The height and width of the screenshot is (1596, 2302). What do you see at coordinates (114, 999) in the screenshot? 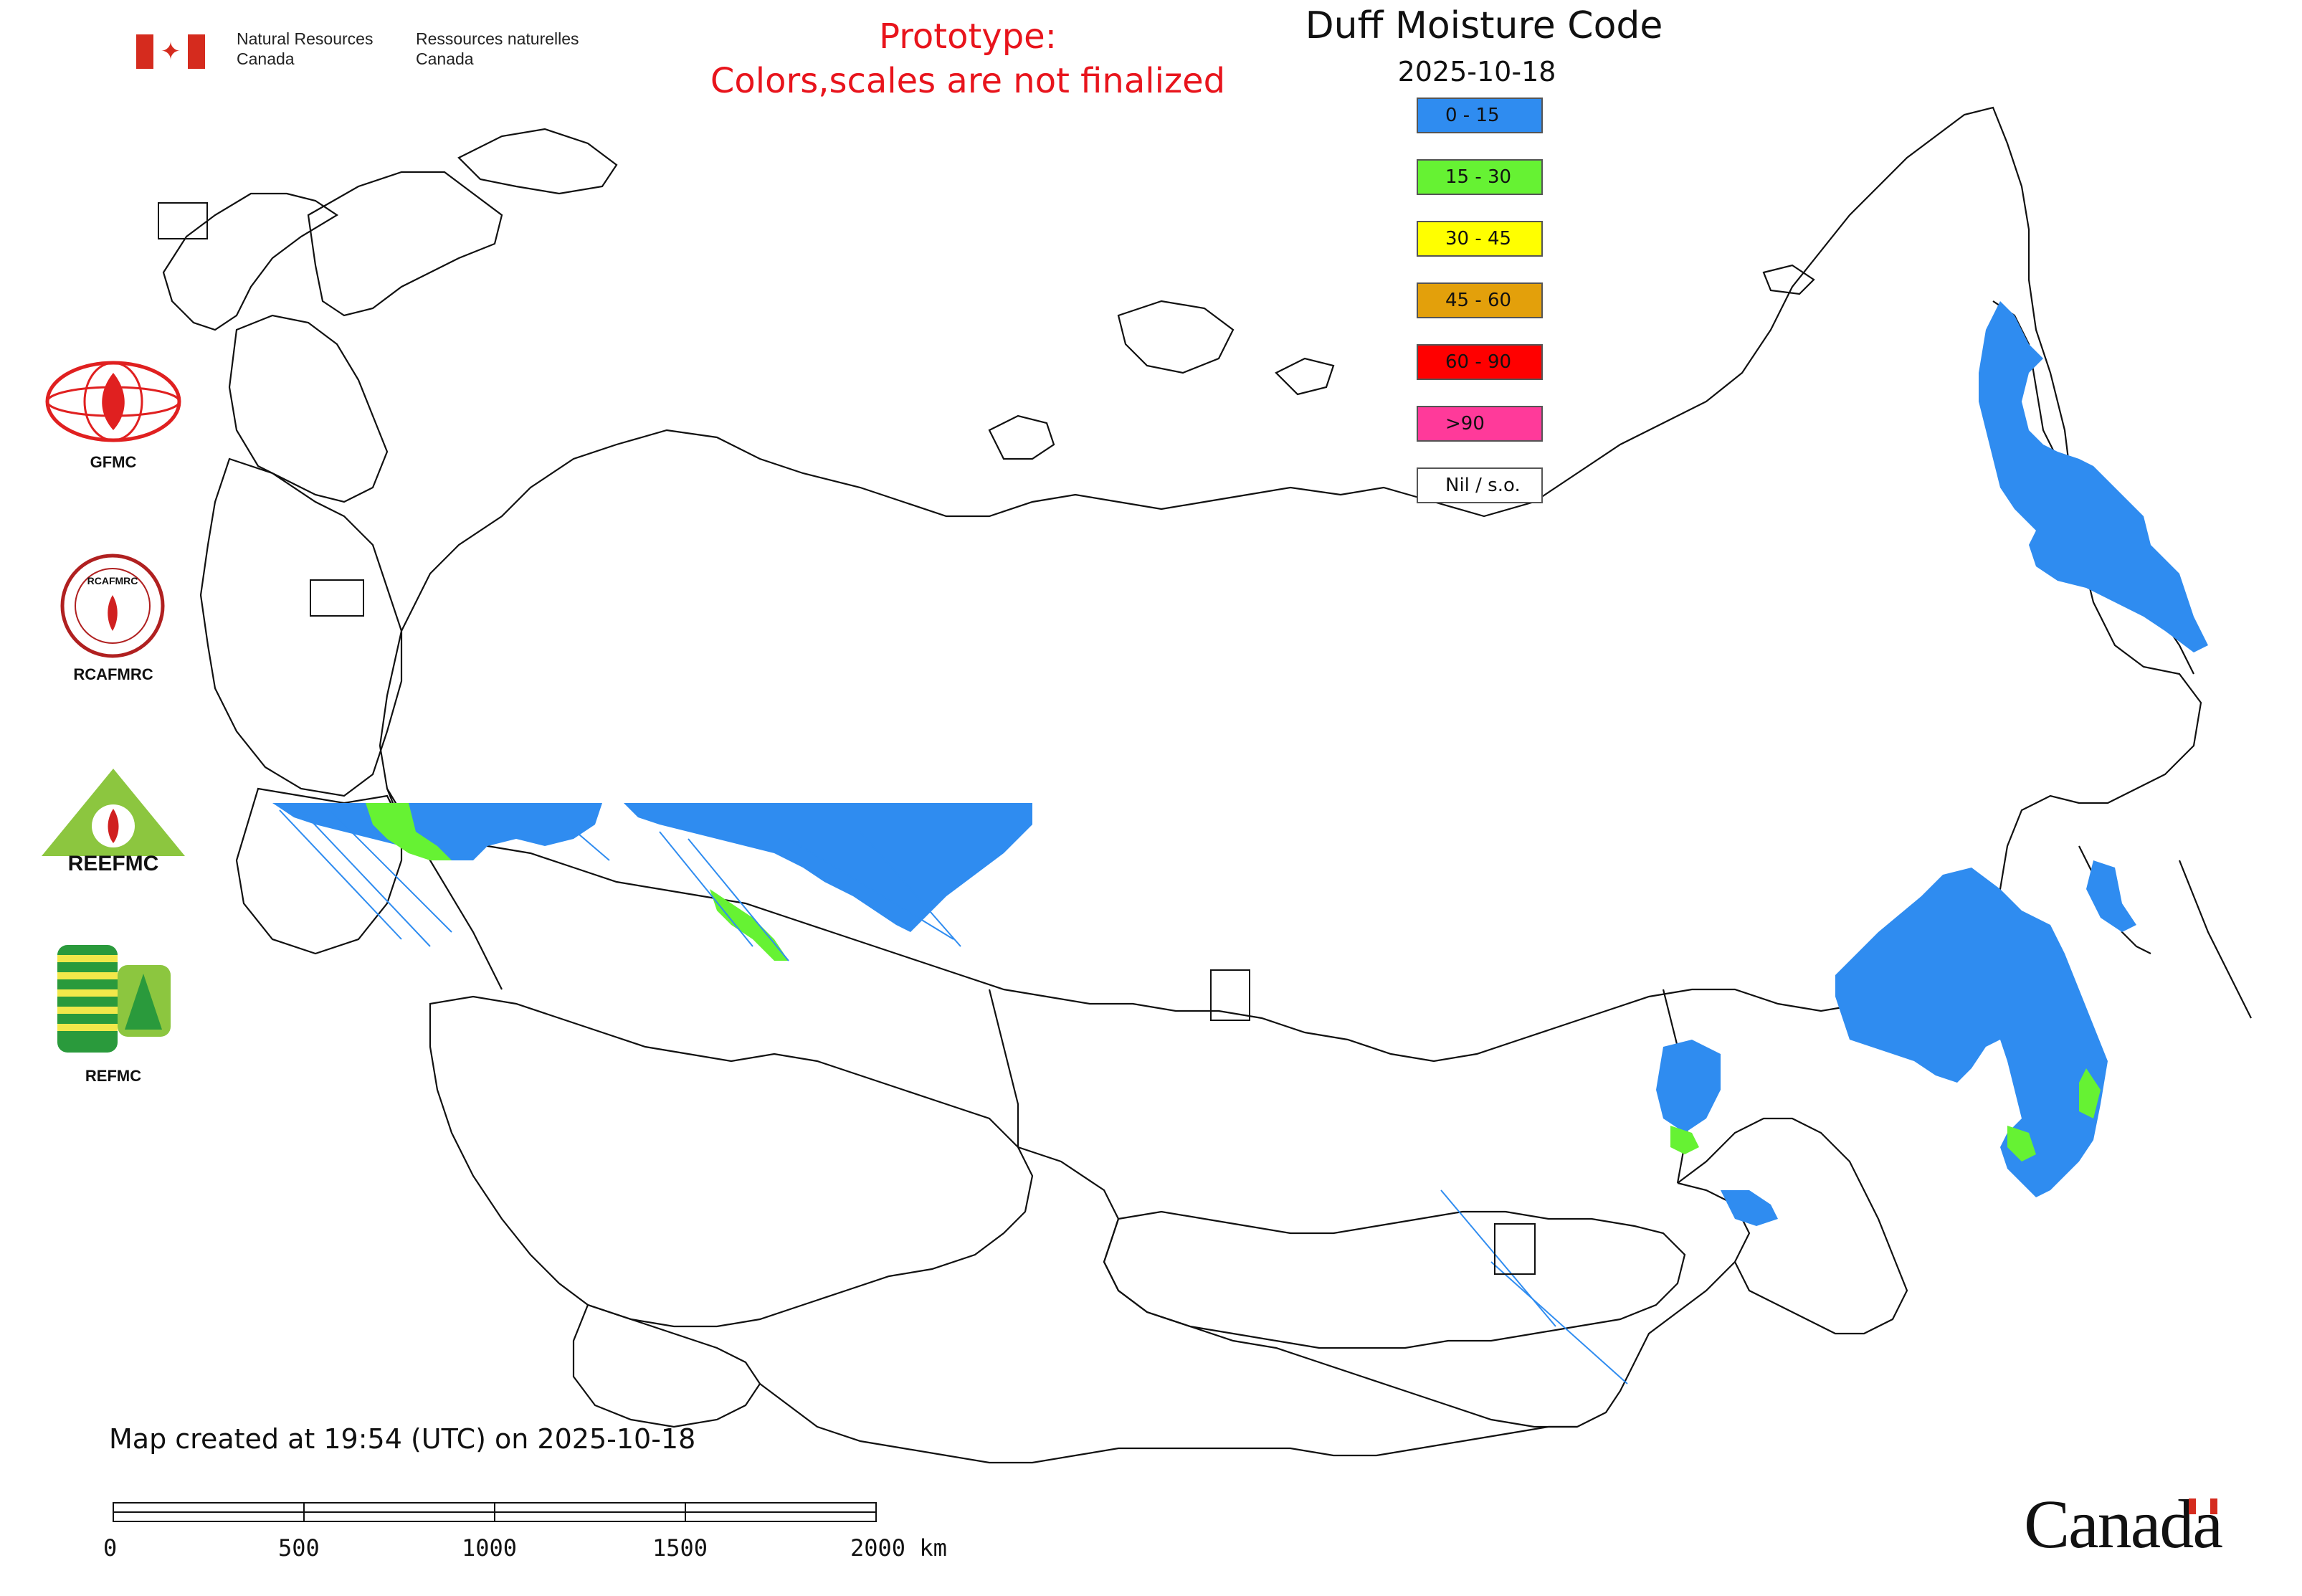
I see `refmc-sigma-icon` at bounding box center [114, 999].